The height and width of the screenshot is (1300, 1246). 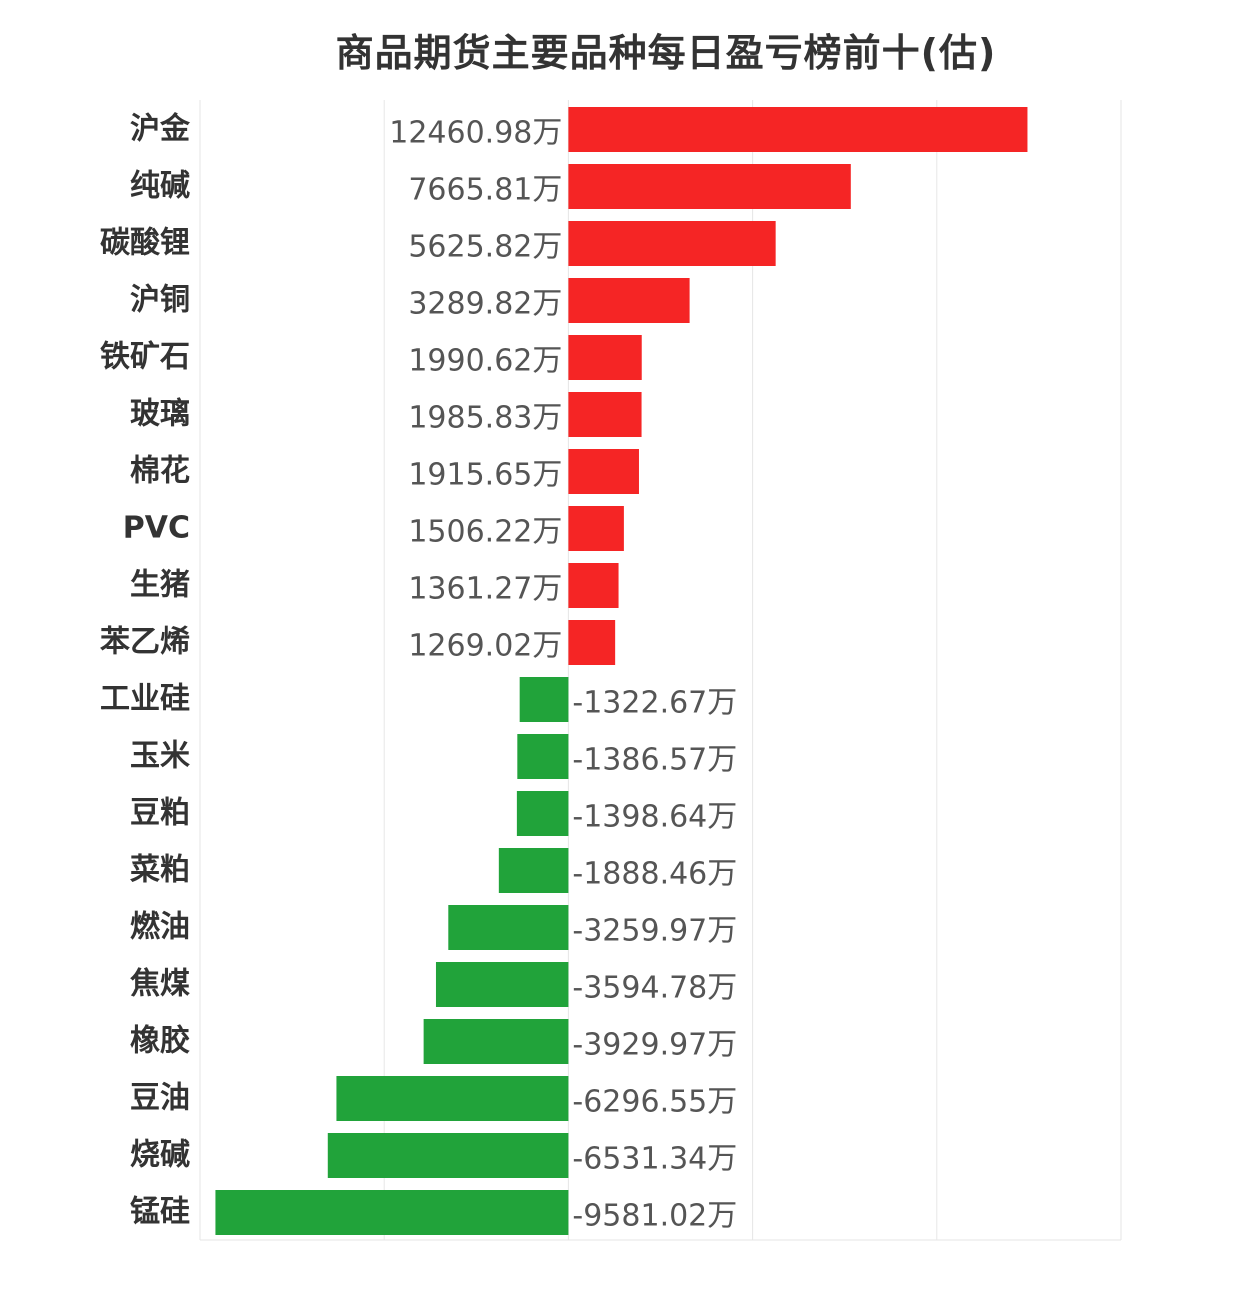 What do you see at coordinates (485, 304) in the screenshot?
I see `data-label: 3289.82万` at bounding box center [485, 304].